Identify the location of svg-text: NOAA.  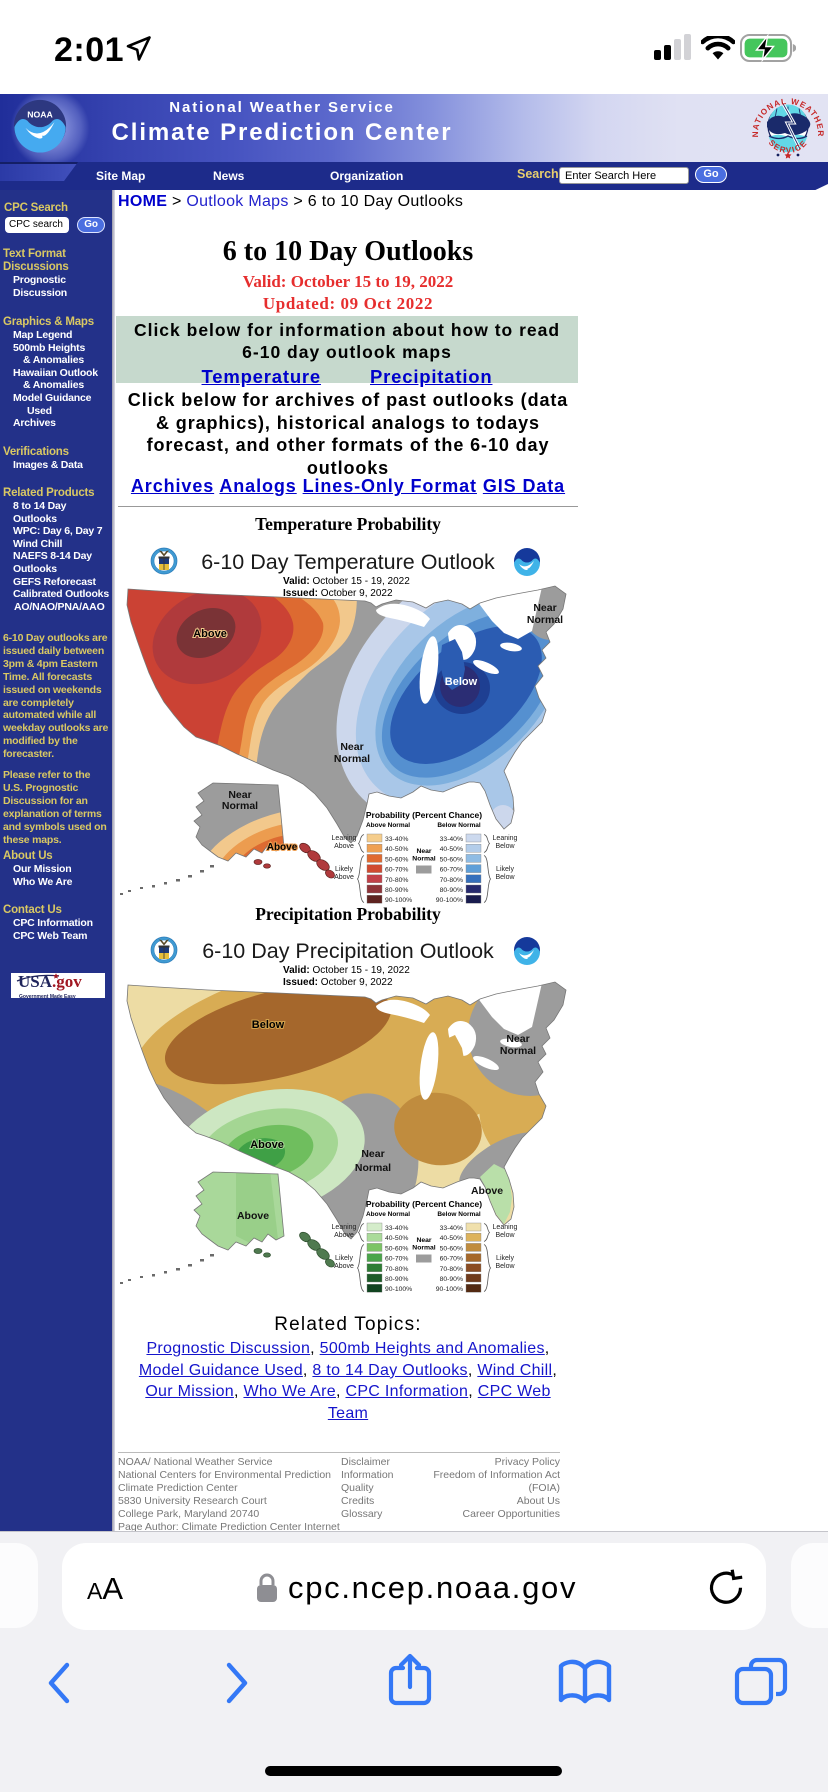
(40, 114).